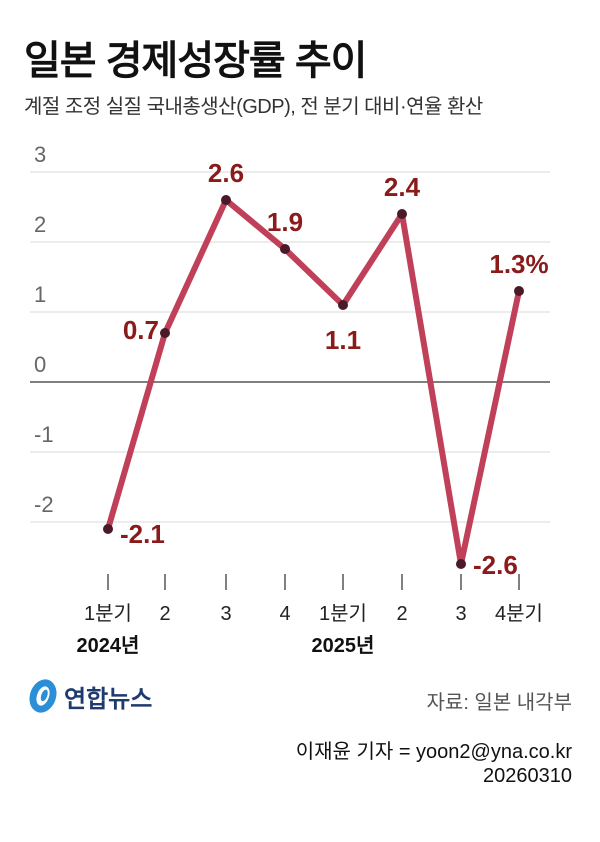 This screenshot has width=600, height=842. Describe the element at coordinates (108, 645) in the screenshot. I see `year-label: 2024년` at that location.